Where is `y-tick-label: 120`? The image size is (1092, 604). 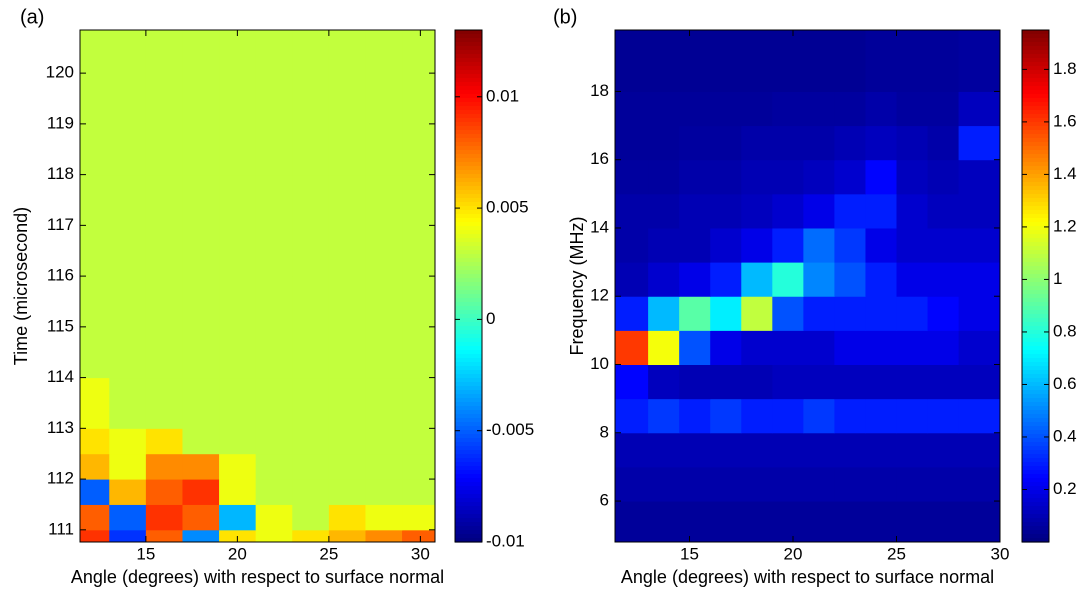 y-tick-label: 120 is located at coordinates (60, 72).